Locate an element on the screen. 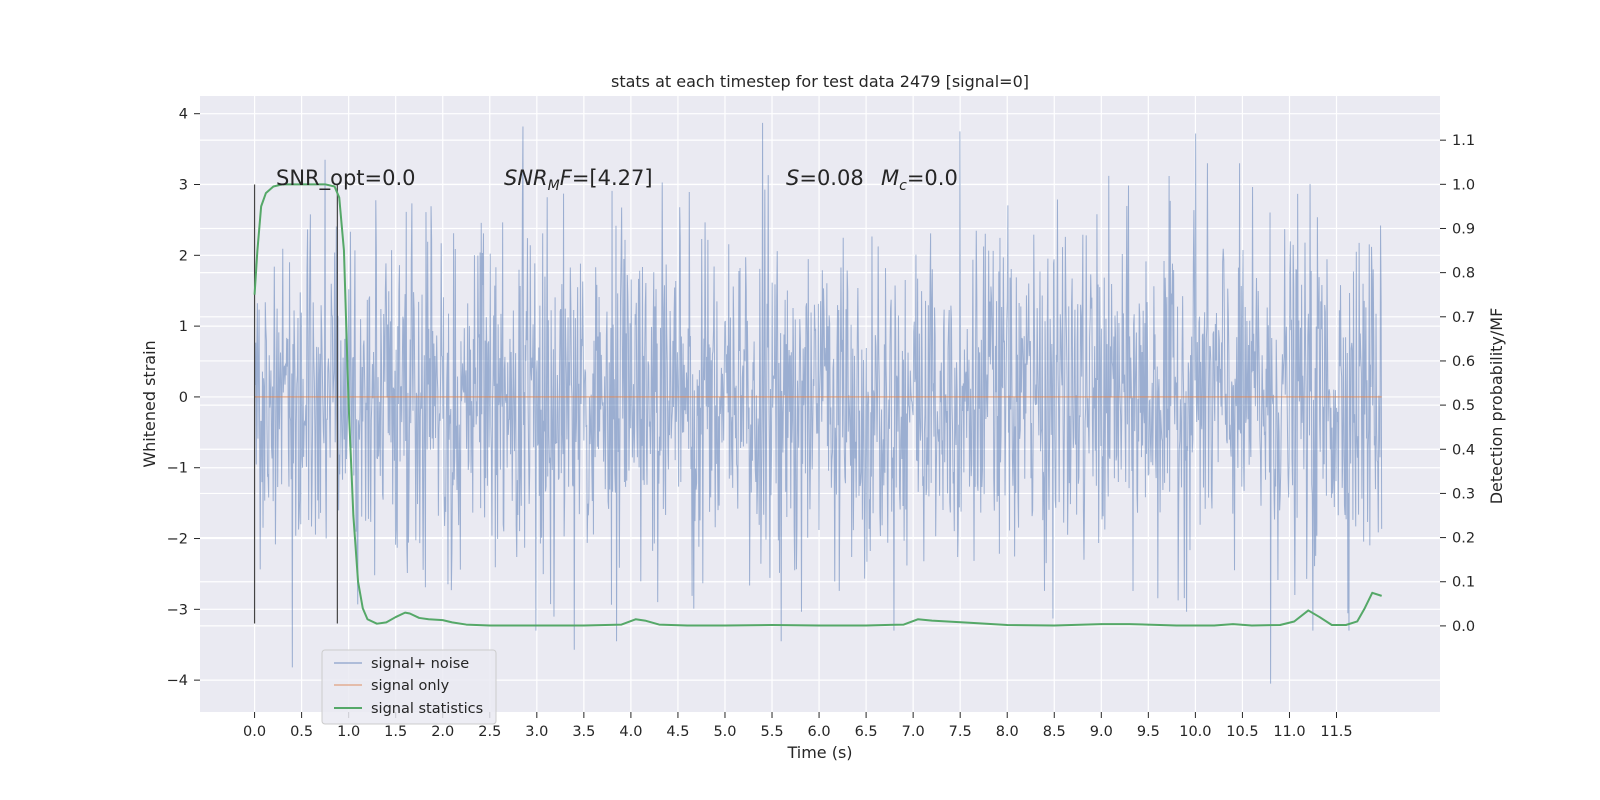 Image resolution: width=1600 pixels, height=800 pixels. annotation-mc-symbol: M is located at coordinates (890, 178).